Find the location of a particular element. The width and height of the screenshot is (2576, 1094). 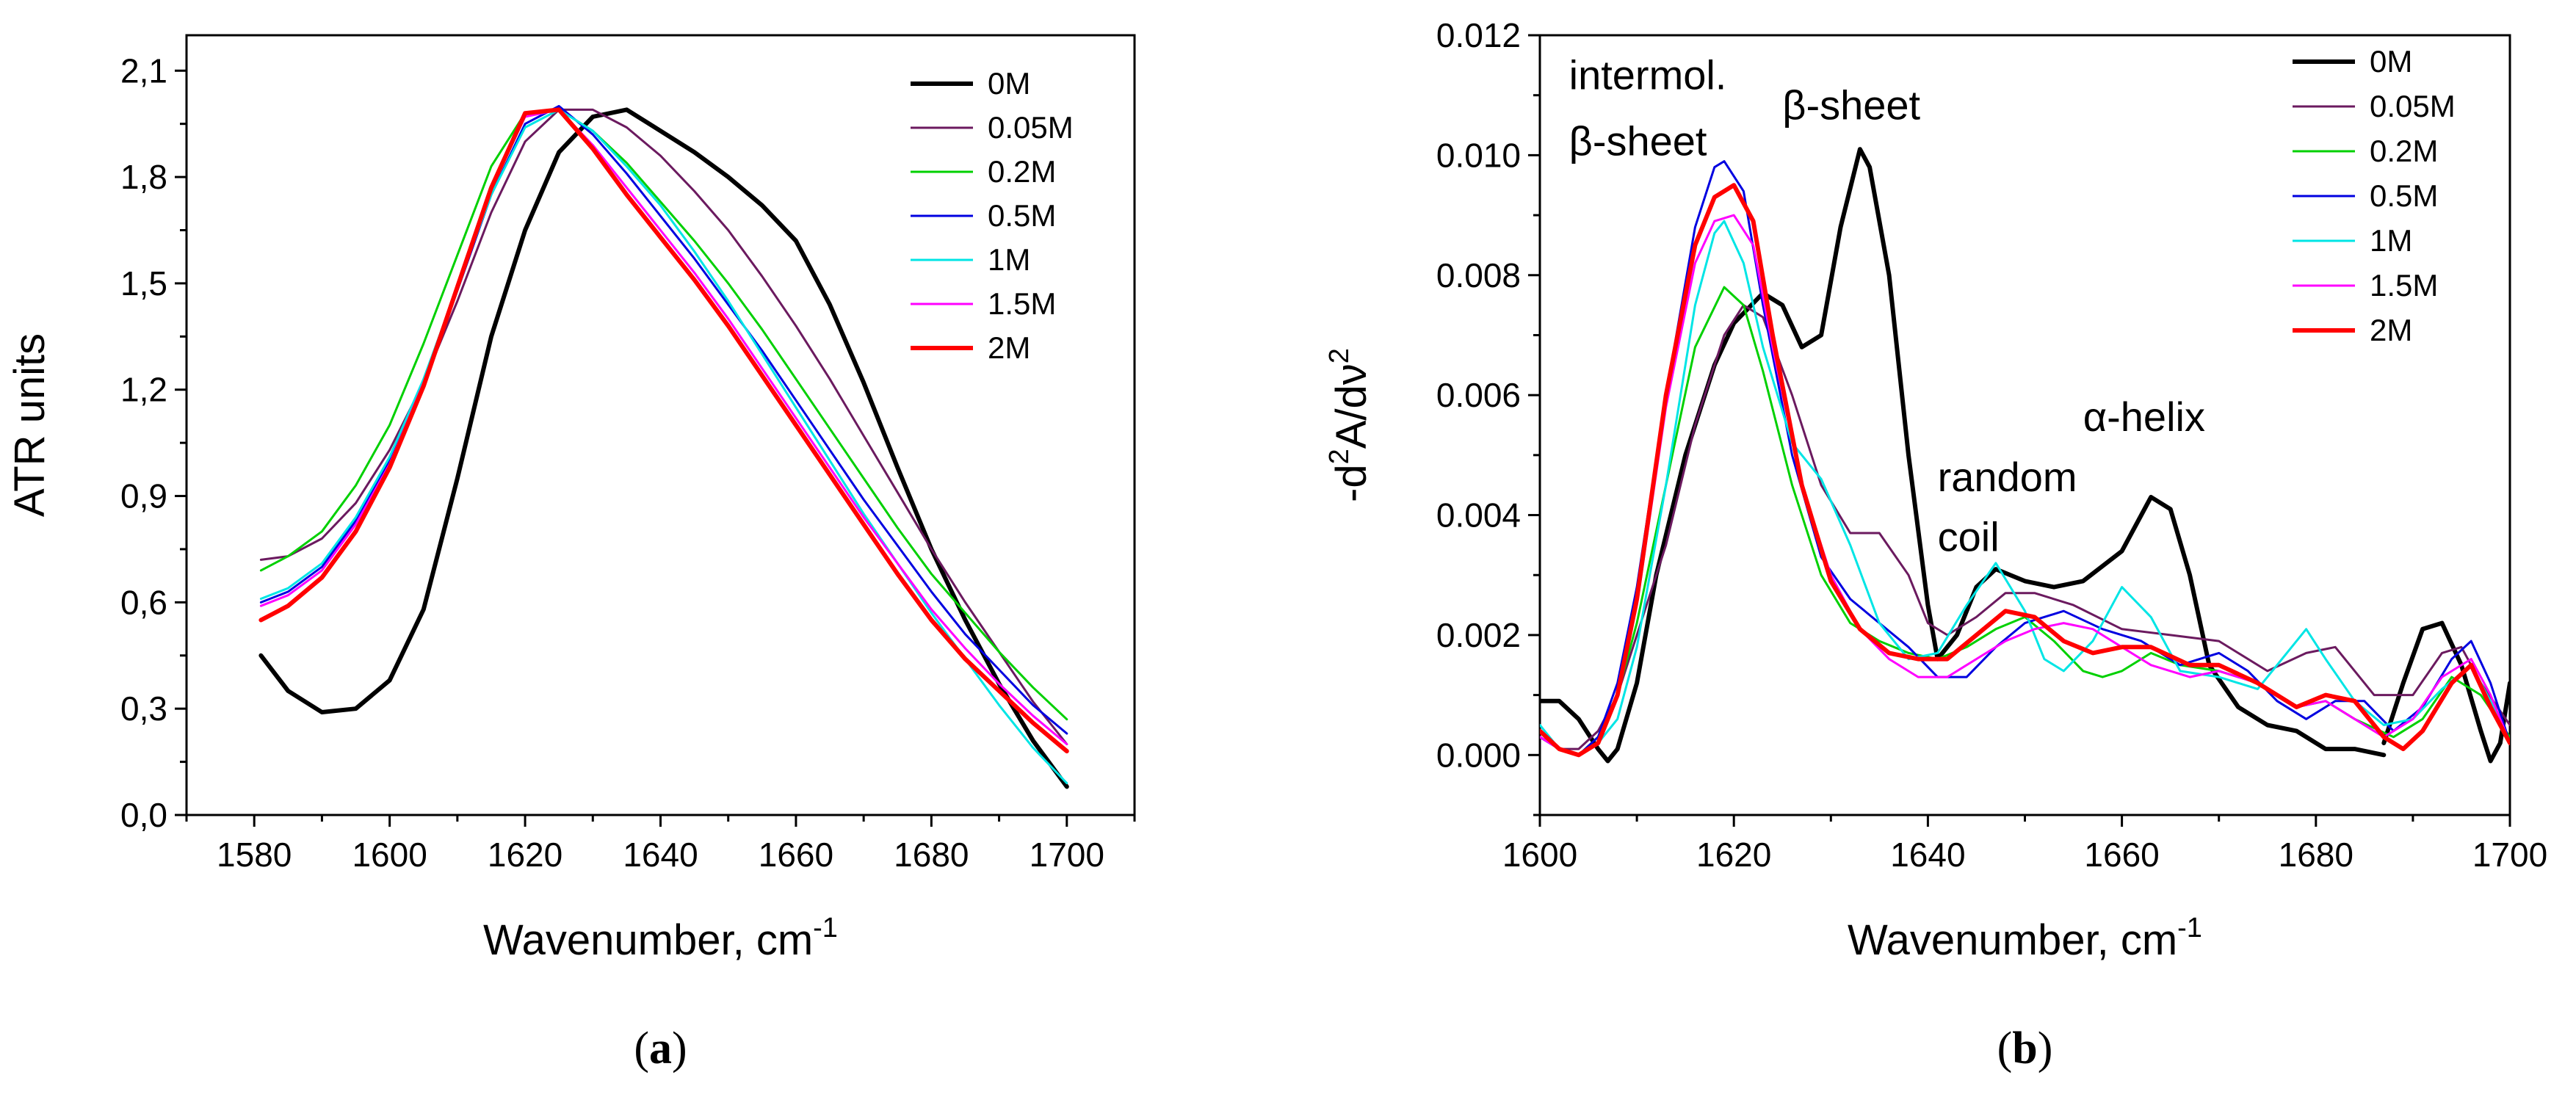

y-tick-label: 0.002 is located at coordinates (1478, 635).